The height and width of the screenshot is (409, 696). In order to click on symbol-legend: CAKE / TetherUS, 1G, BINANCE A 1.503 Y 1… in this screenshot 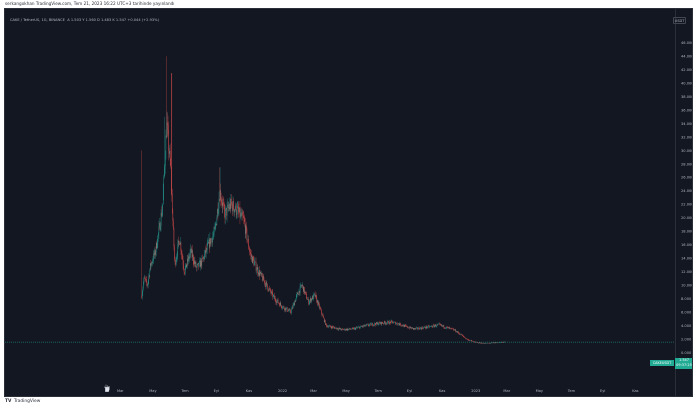, I will do `click(84, 20)`.